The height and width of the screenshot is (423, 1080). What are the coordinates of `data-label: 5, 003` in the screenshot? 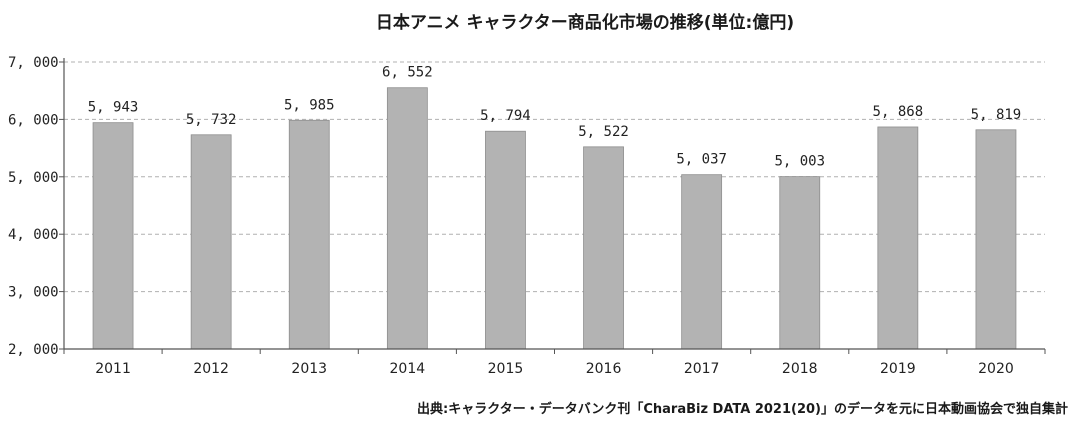 It's located at (799, 162).